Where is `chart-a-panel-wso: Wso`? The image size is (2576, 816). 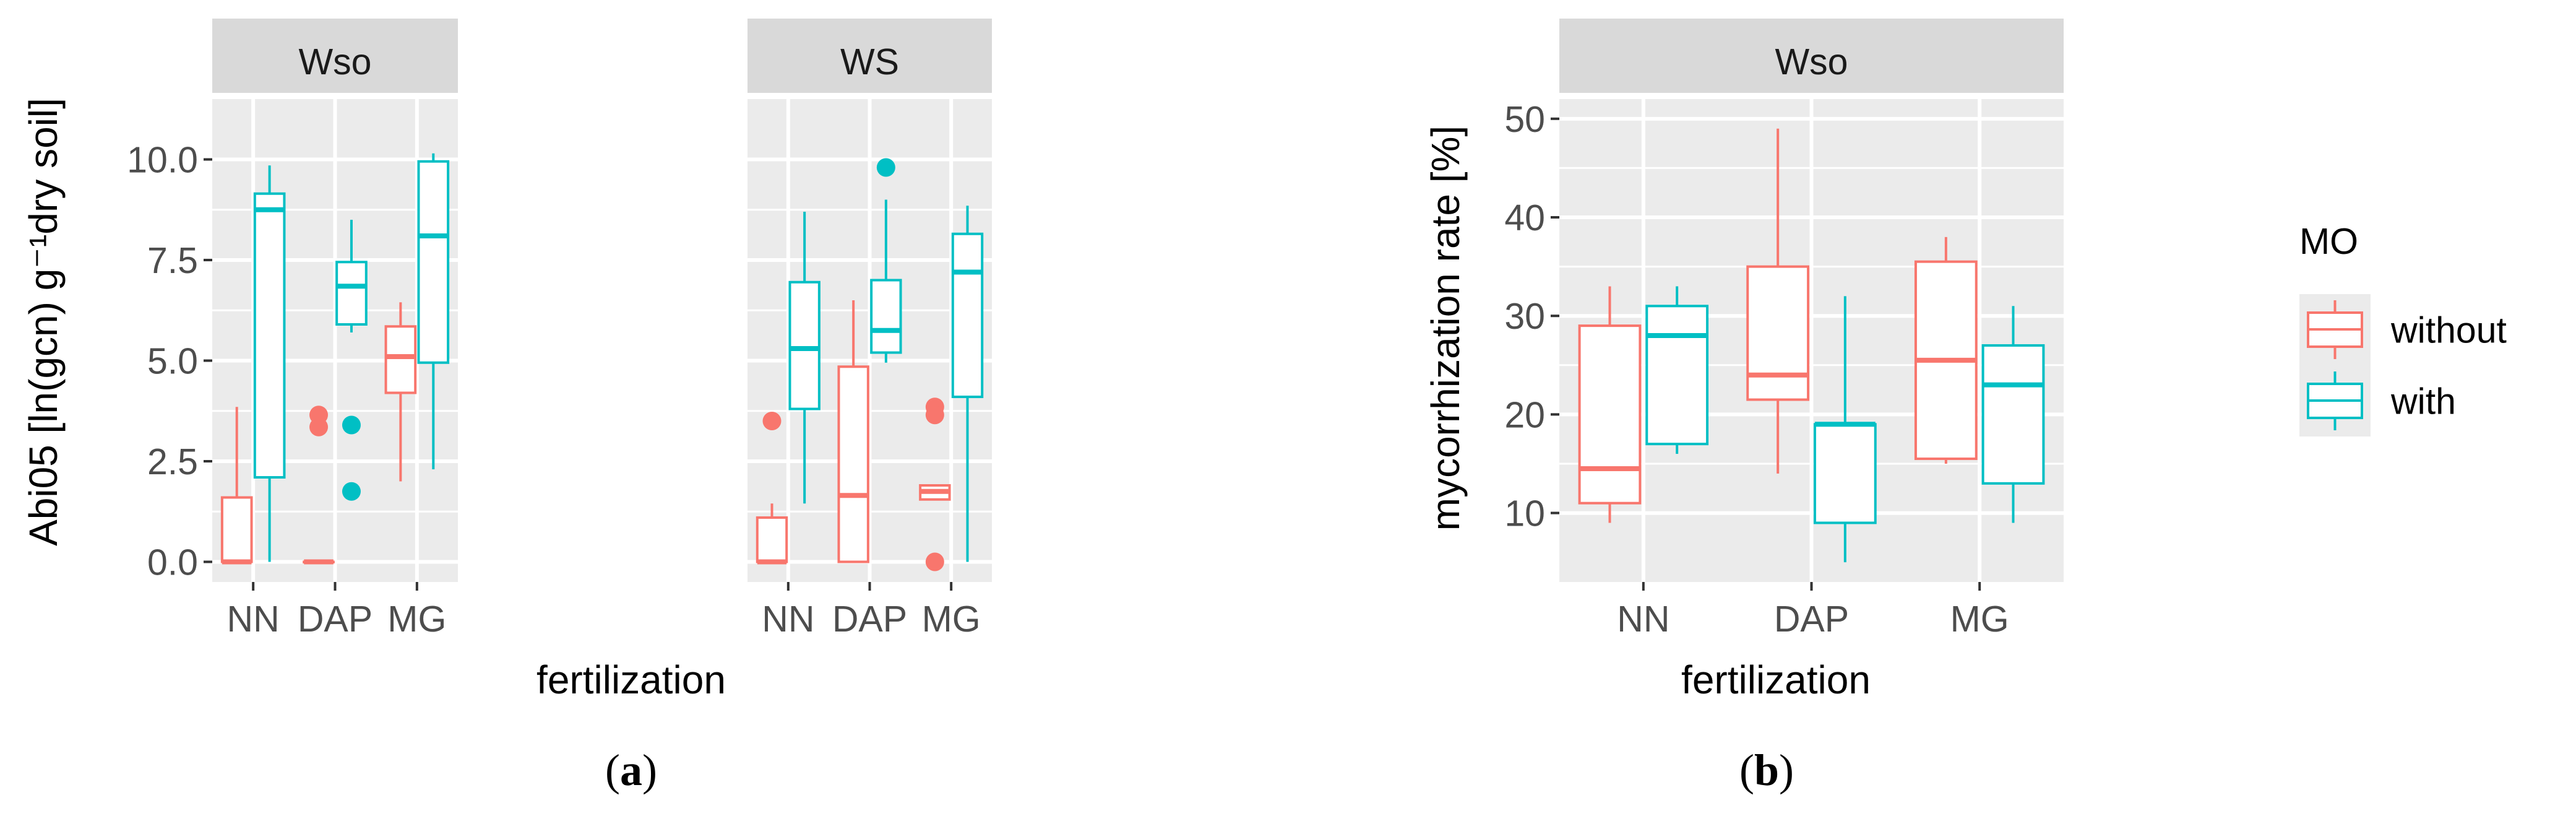 chart-a-panel-wso: Wso is located at coordinates (335, 300).